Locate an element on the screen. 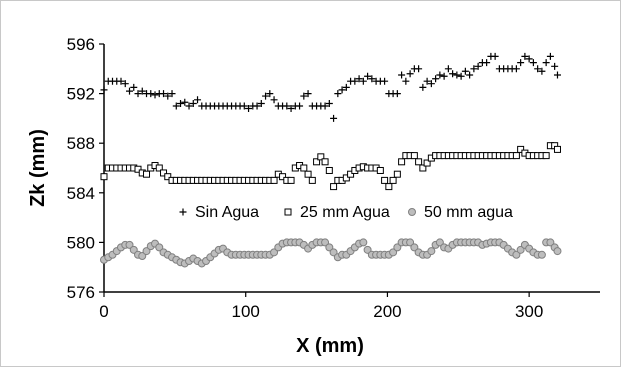 Image resolution: width=621 pixels, height=367 pixels. x-tick-label: 200 is located at coordinates (387, 311).